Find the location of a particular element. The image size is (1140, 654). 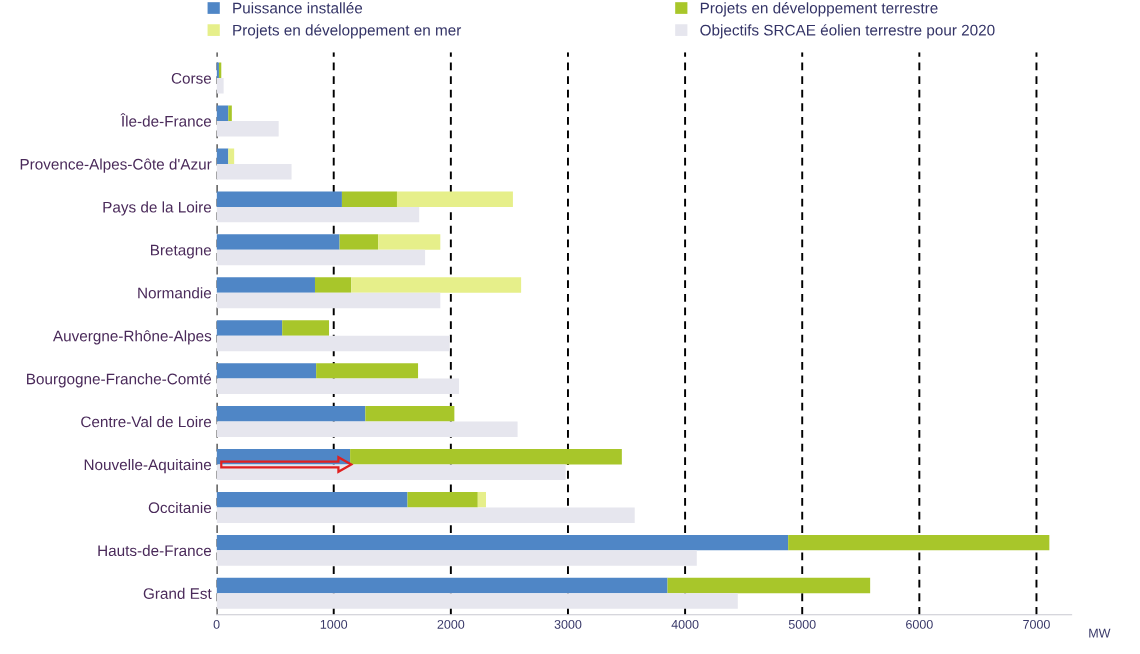

x-tick-label: 7000 is located at coordinates (1036, 624).